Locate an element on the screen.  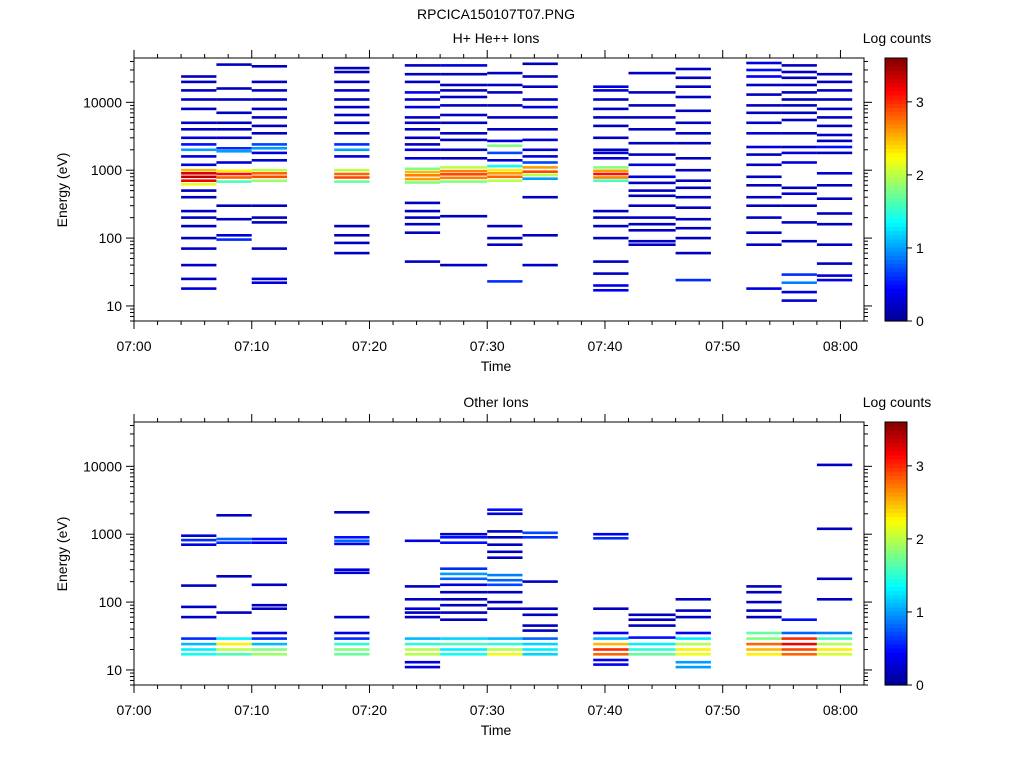
colorbar-tick-label: 2 is located at coordinates (920, 539).